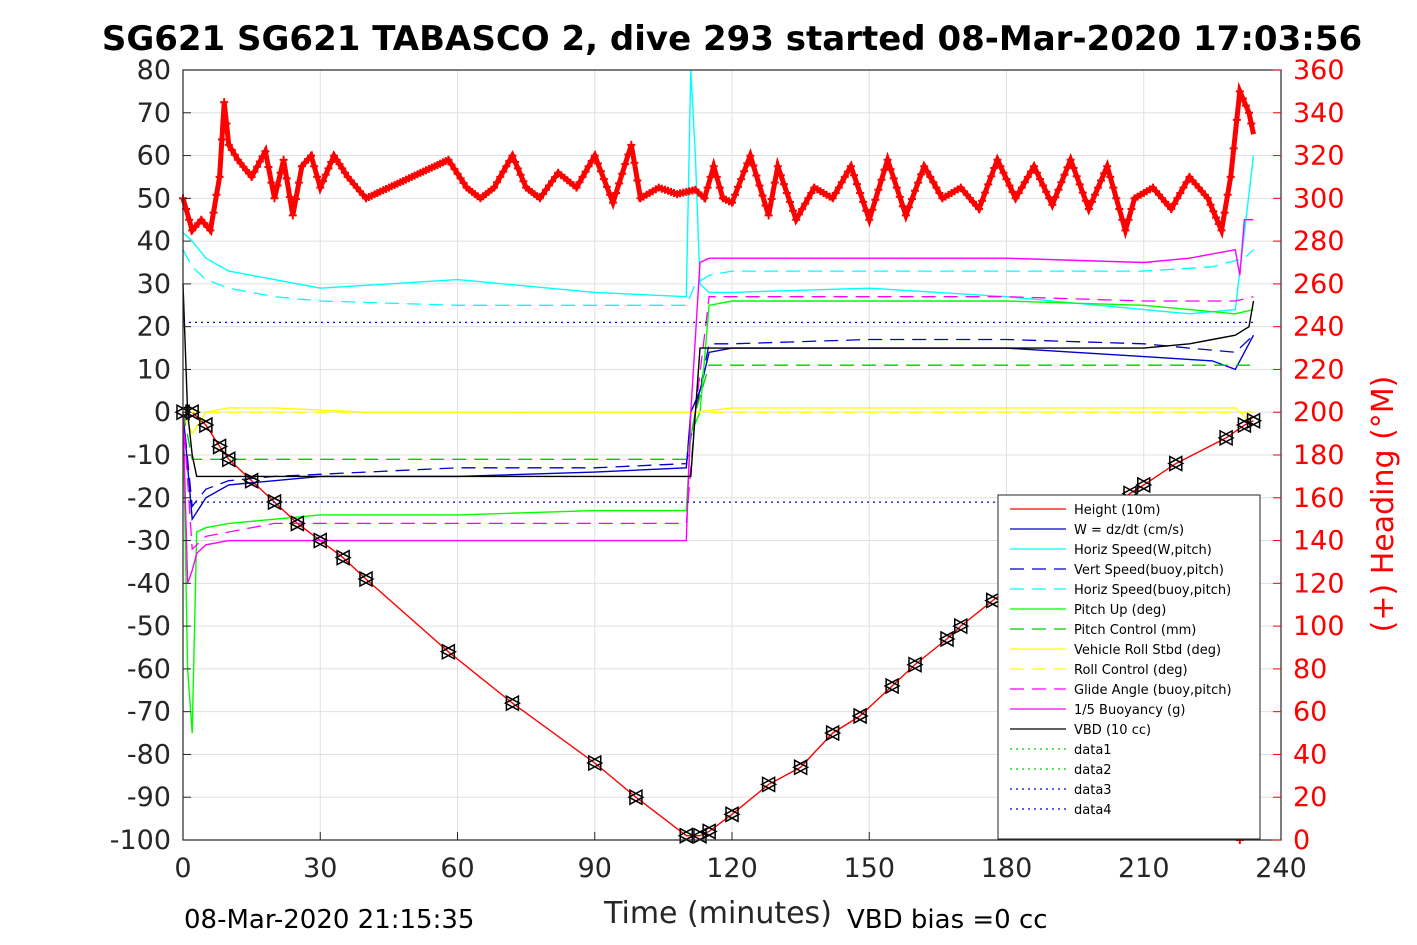 Image resolution: width=1417 pixels, height=945 pixels. I want to click on x-tick-label: 120, so click(732, 868).